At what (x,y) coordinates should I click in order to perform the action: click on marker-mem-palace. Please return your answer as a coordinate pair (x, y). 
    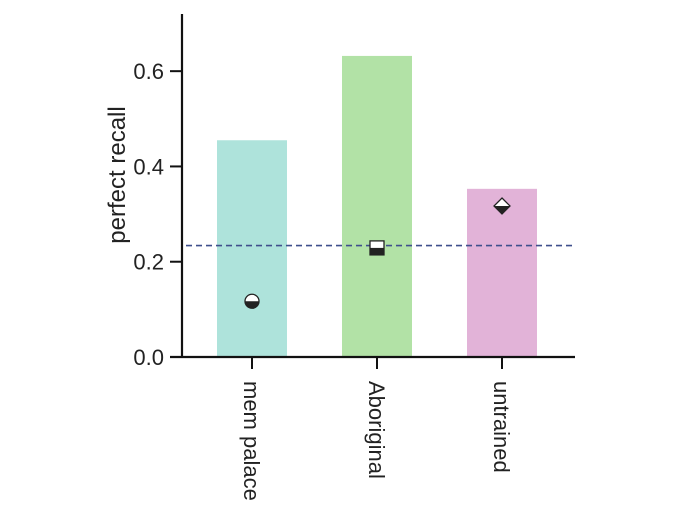
    Looking at the image, I should click on (252, 301).